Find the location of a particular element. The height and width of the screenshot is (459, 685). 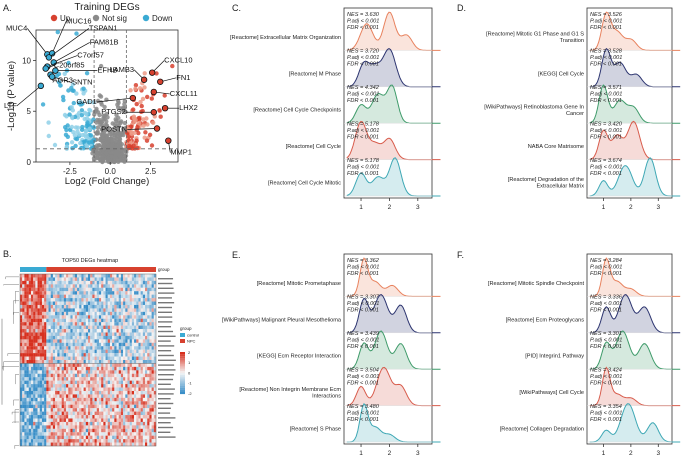

ridge-padj-1: P.adj < 0.001 is located at coordinates (363, 304).